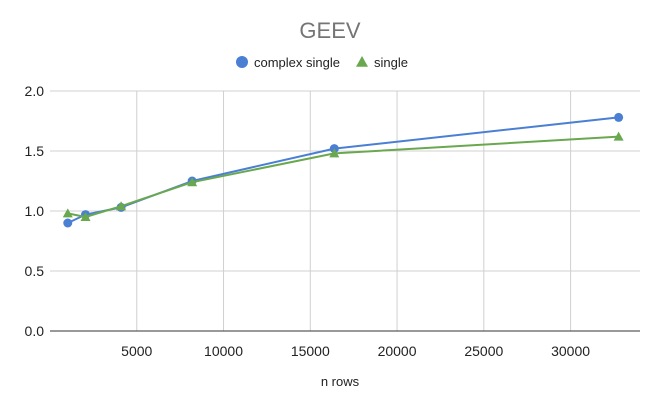  I want to click on legend: complex single single, so click(322, 62).